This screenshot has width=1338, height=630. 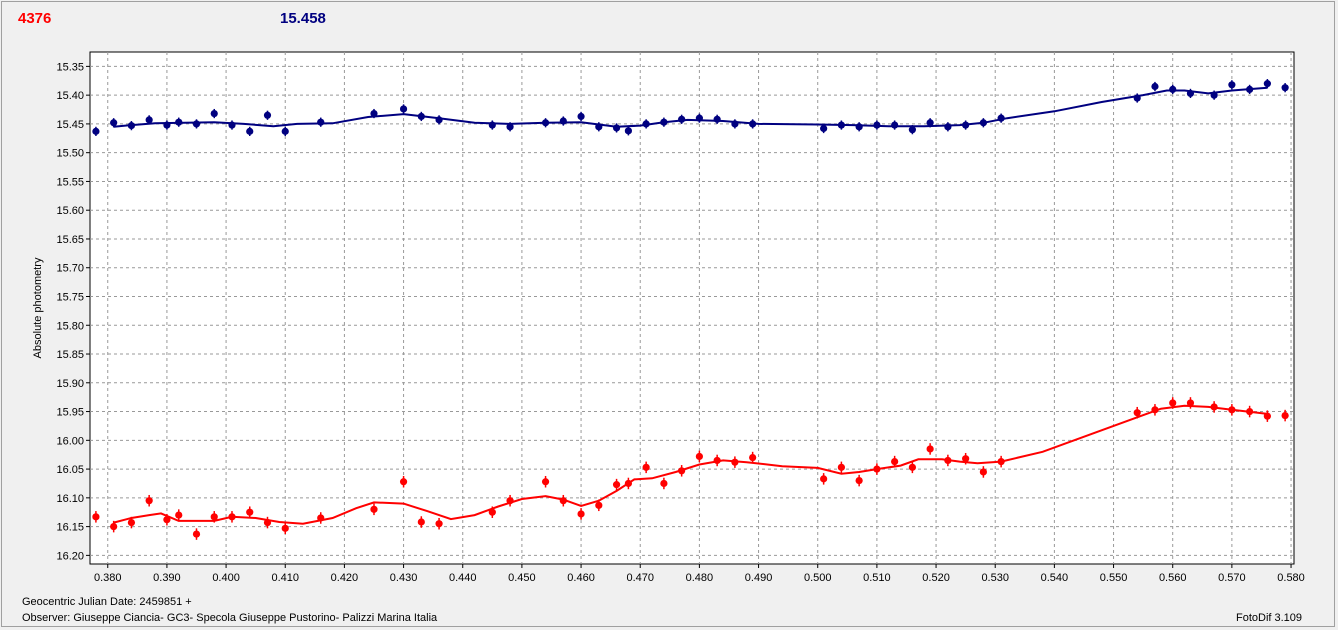 What do you see at coordinates (167, 578) in the screenshot?
I see `x-tick-label: 0.390` at bounding box center [167, 578].